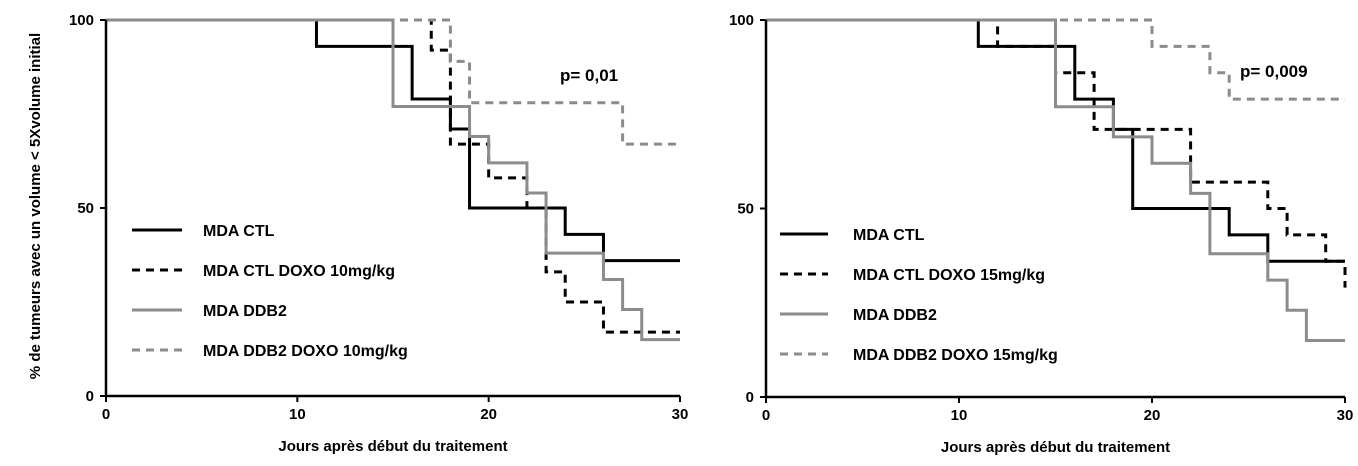 This screenshot has width=1358, height=466. Describe the element at coordinates (305, 351) in the screenshot. I see `legend-label-4: MDA DDB2 DOXO 10mg/kg` at that location.